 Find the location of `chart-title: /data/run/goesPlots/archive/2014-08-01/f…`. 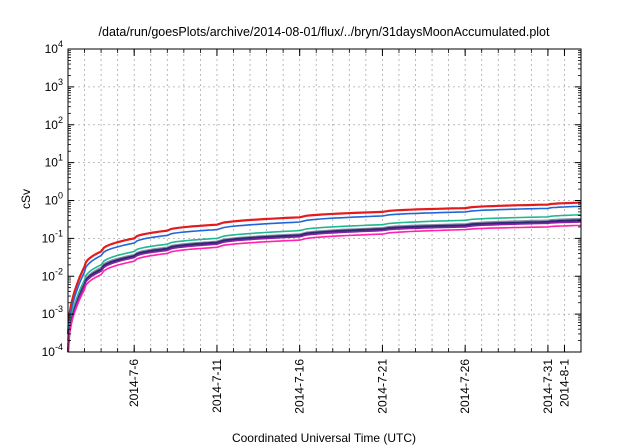

chart-title: /data/run/goesPlots/archive/2014-08-01/f… is located at coordinates (324, 32).